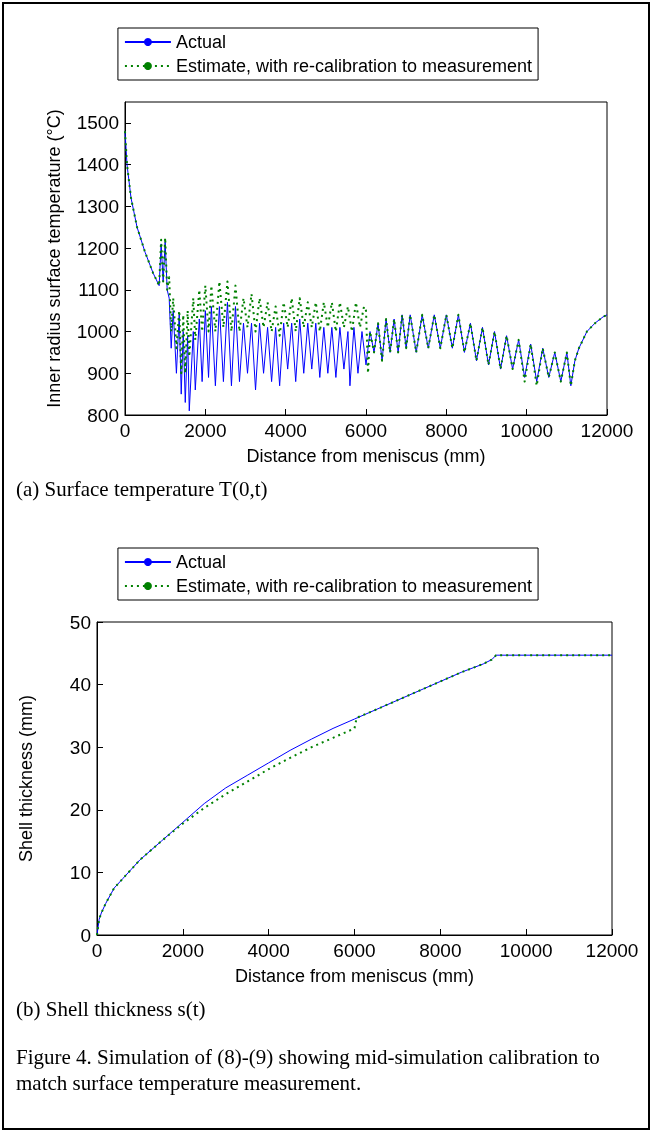 This screenshot has height=1136, width=656. What do you see at coordinates (54, 258) in the screenshot?
I see `y-axis-title: Inner radius surface temperature (°C)` at bounding box center [54, 258].